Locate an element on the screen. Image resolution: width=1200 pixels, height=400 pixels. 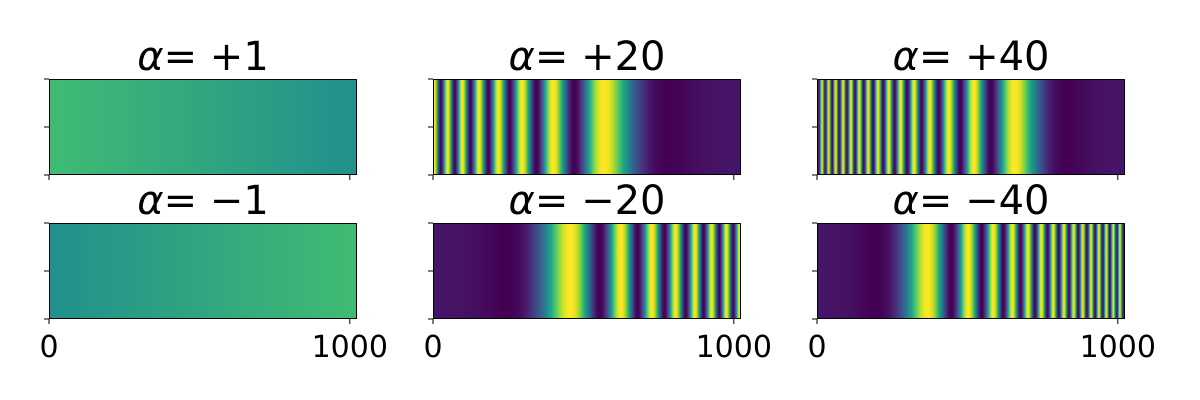
panel-title: α= −40 is located at coordinates (970, 201).